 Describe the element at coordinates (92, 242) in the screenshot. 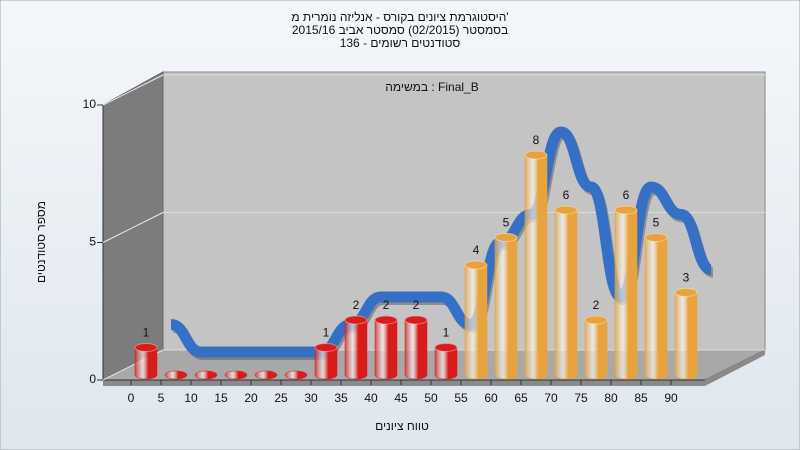

I see `y-tick-label: 5` at that location.